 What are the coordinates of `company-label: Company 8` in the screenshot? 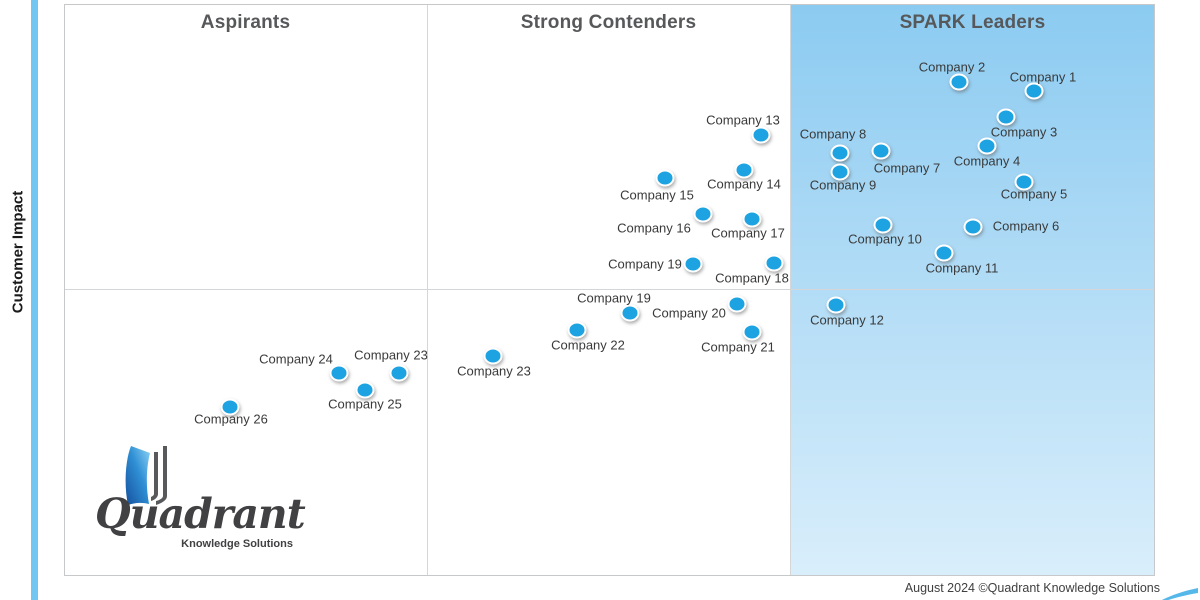 It's located at (833, 134).